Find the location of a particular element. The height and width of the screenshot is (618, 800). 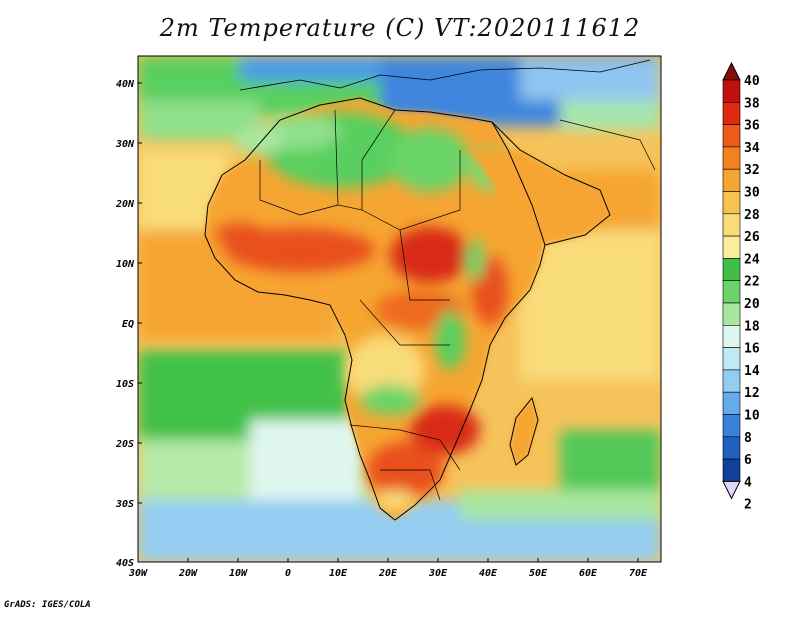

lon-tick-label: 60E is located at coordinates (588, 573).